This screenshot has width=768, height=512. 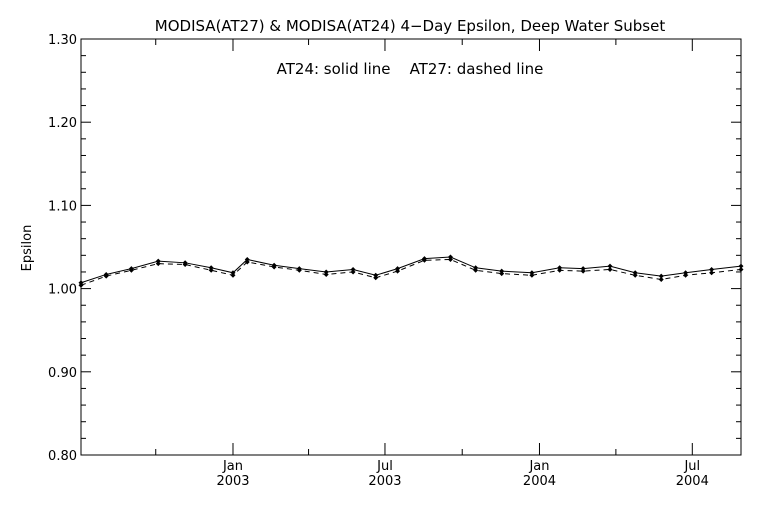 I want to click on y-tick-label: 0.80, so click(x=62, y=456).